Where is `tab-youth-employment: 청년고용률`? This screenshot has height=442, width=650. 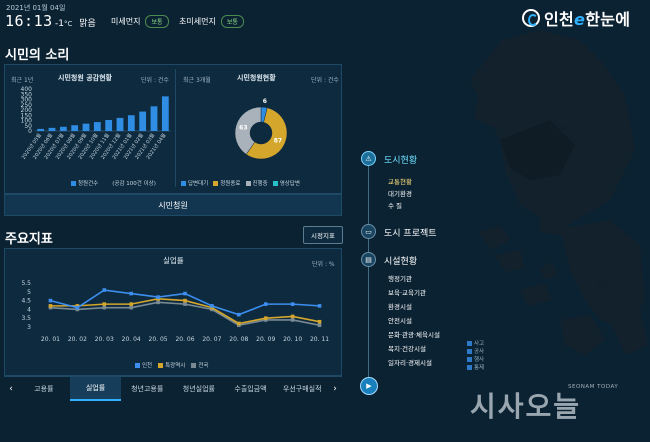 tab-youth-employment: 청년고용률 is located at coordinates (147, 389).